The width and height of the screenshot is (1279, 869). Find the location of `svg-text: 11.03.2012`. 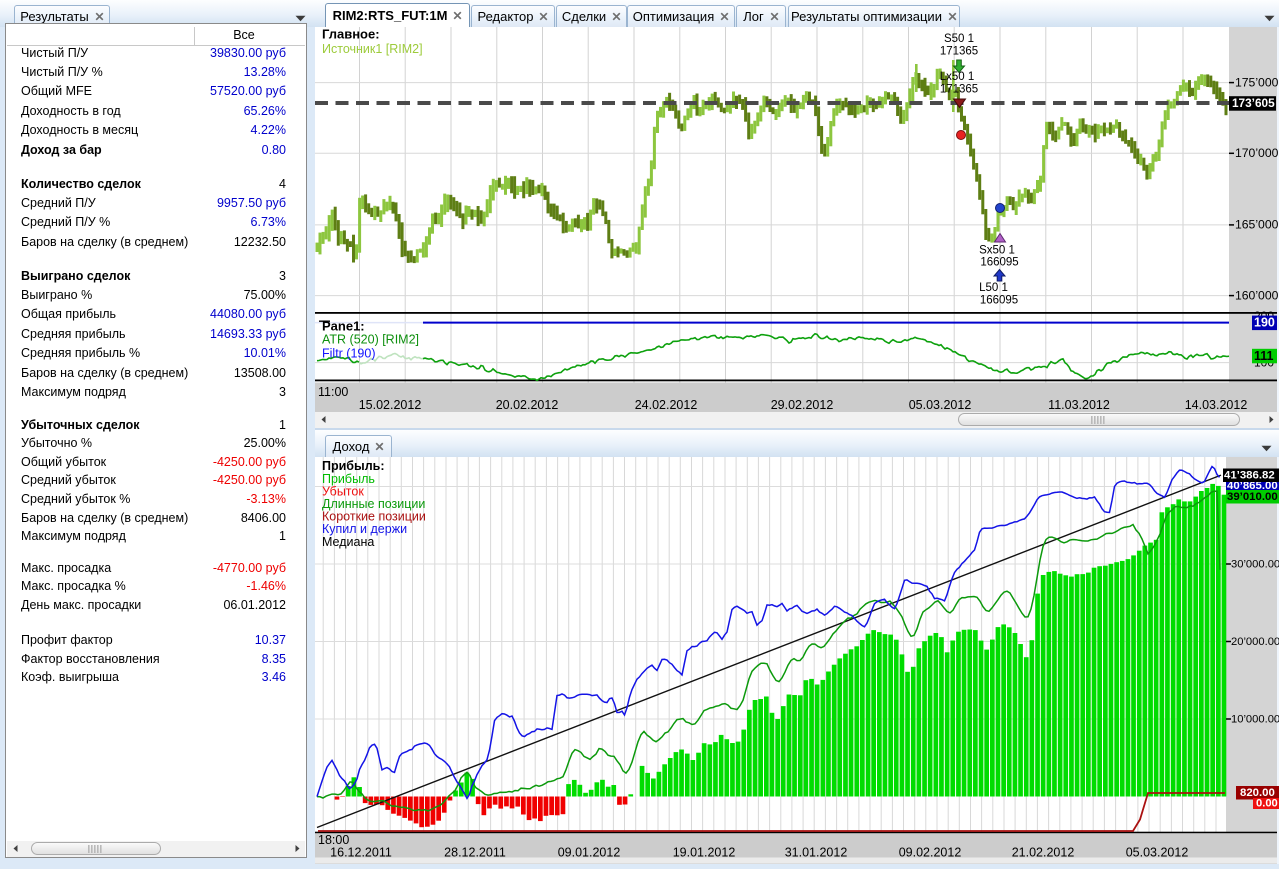

svg-text: 11.03.2012 is located at coordinates (1079, 405).